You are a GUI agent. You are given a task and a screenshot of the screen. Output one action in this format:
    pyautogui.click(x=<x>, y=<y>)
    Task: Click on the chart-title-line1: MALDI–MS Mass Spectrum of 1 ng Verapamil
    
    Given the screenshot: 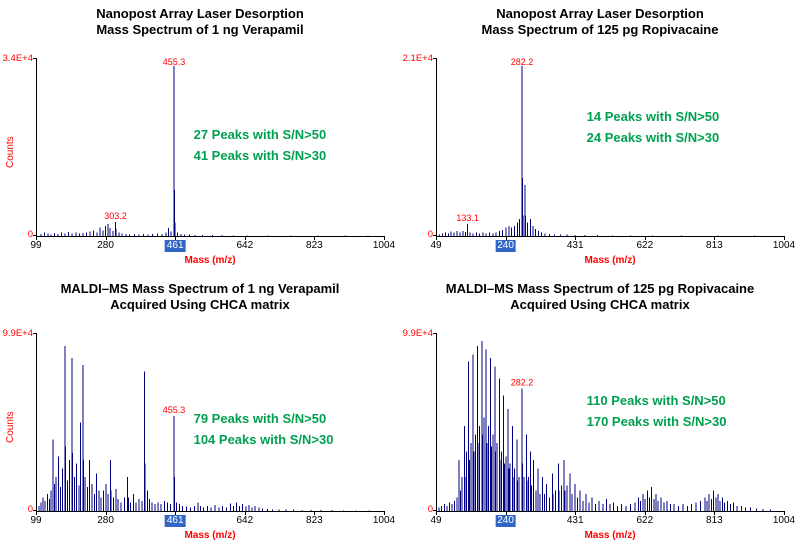 What is the action you would take?
    pyautogui.click(x=200, y=288)
    